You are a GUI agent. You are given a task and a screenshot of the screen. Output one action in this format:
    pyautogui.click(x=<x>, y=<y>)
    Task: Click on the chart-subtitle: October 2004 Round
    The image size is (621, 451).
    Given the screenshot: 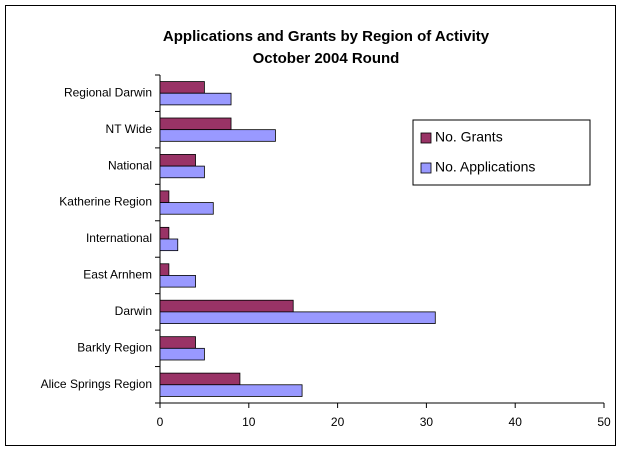 What is the action you would take?
    pyautogui.click(x=326, y=58)
    